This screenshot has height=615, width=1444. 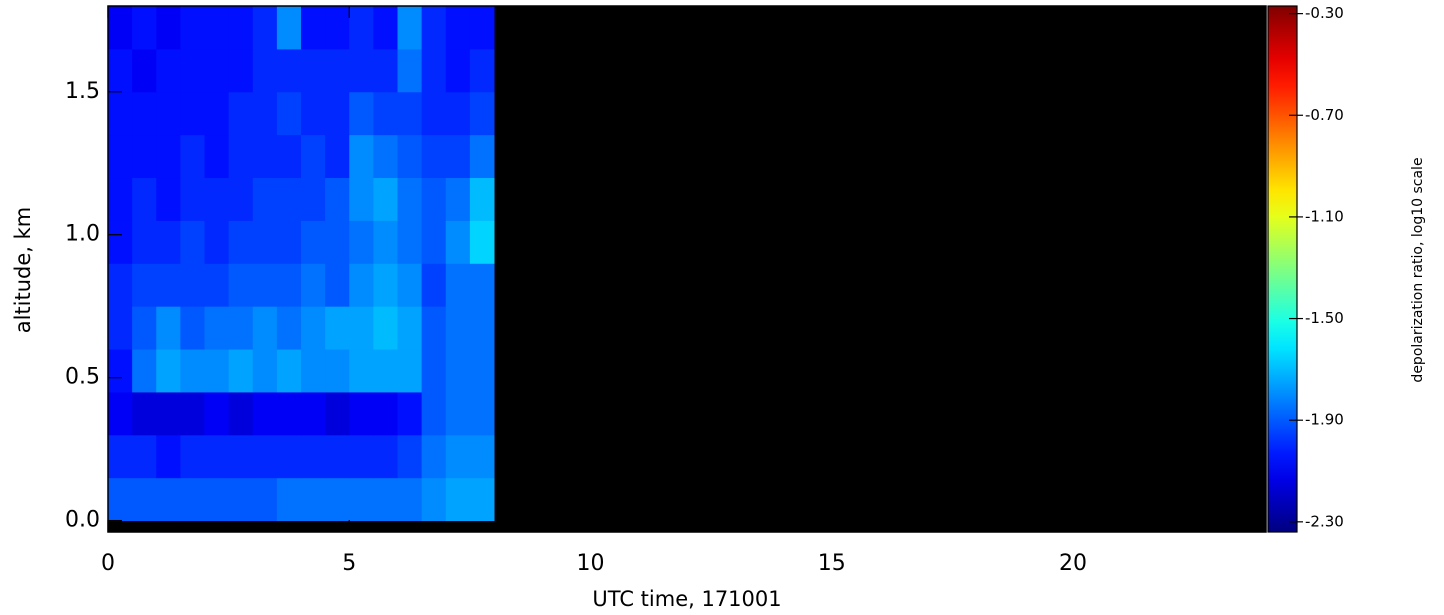 I want to click on x-tick-label: 10, so click(x=591, y=563).